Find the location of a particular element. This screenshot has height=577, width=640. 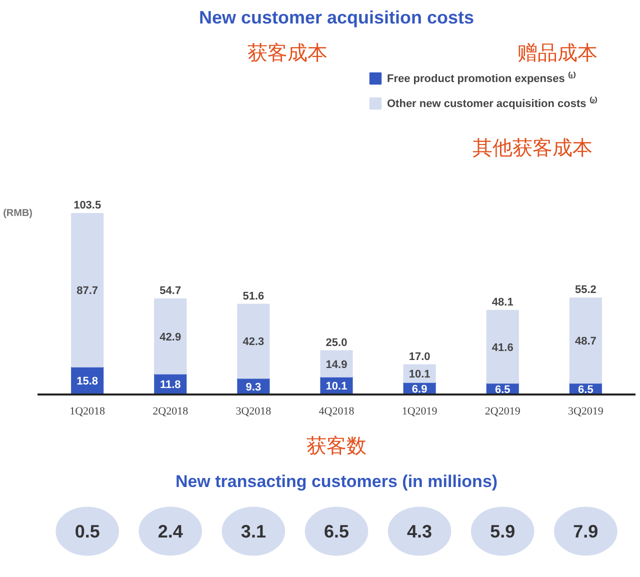

text: 赠品成本 is located at coordinates (558, 53).